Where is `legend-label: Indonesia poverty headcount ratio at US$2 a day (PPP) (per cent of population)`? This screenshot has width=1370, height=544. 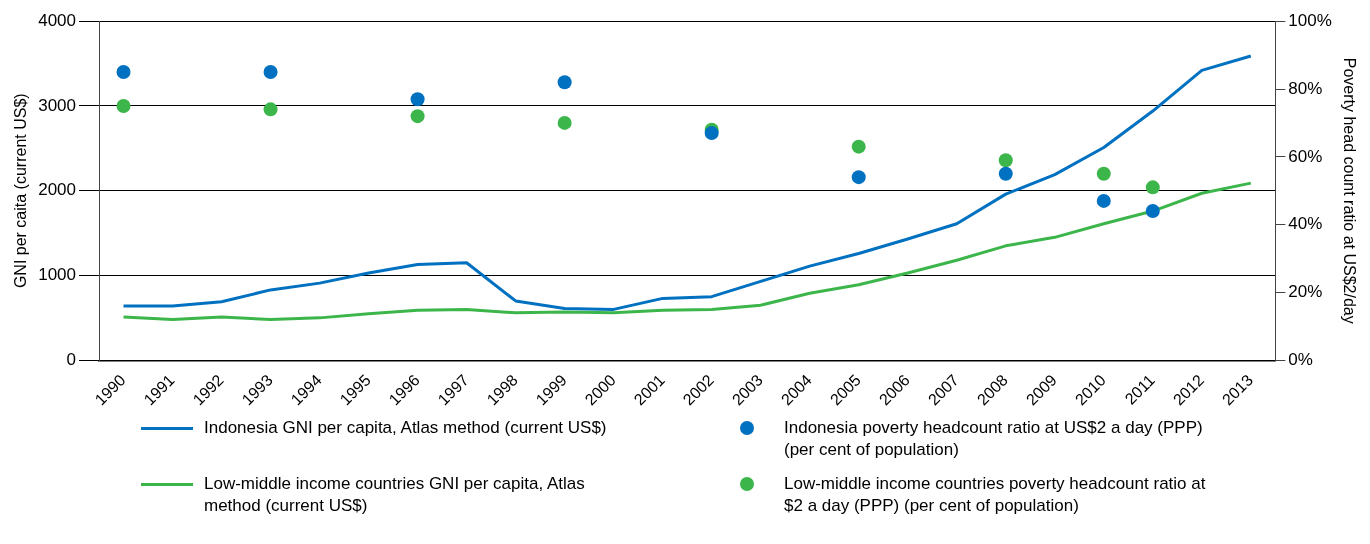 legend-label: Indonesia poverty headcount ratio at US$2 a day (PPP) (per cent of population) is located at coordinates (994, 439).